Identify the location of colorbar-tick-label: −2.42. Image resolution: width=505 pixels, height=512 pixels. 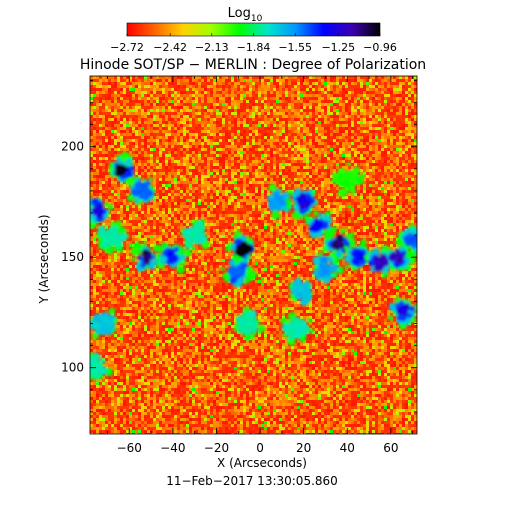
(170, 47).